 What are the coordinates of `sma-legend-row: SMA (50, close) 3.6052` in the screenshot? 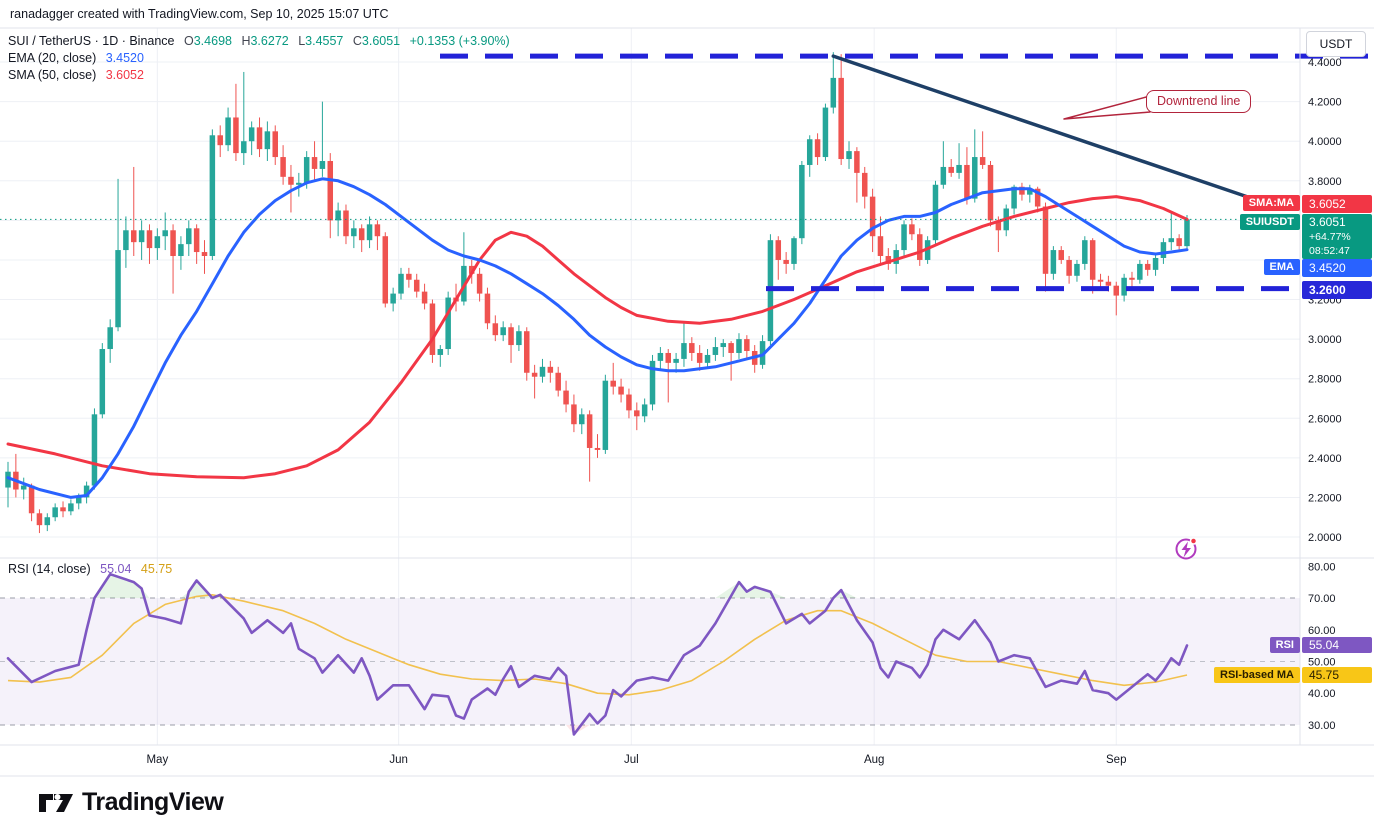 It's located at (259, 75).